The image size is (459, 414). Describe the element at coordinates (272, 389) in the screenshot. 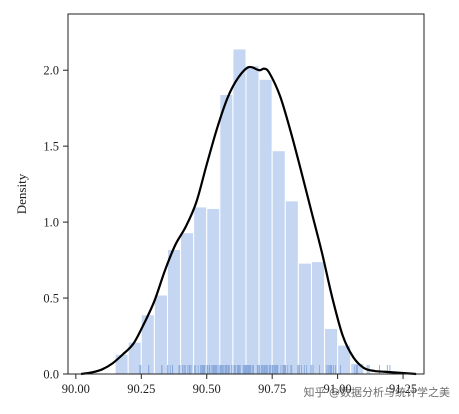

I see `x-tick-label: 90.75` at that location.